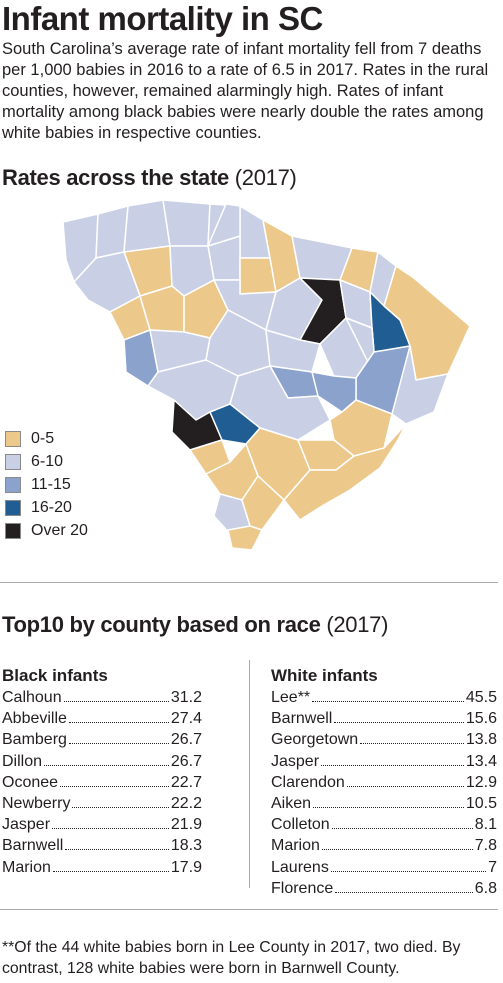 This screenshot has width=503, height=983. I want to click on county-name: Florence, so click(302, 888).